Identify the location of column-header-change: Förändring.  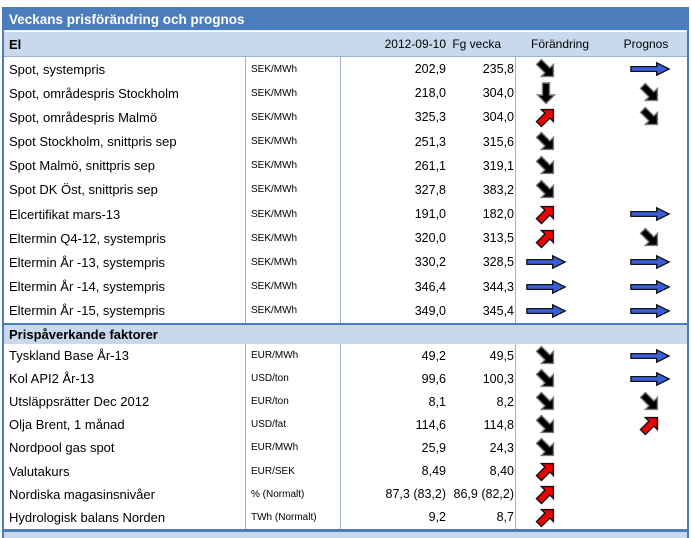
(560, 44).